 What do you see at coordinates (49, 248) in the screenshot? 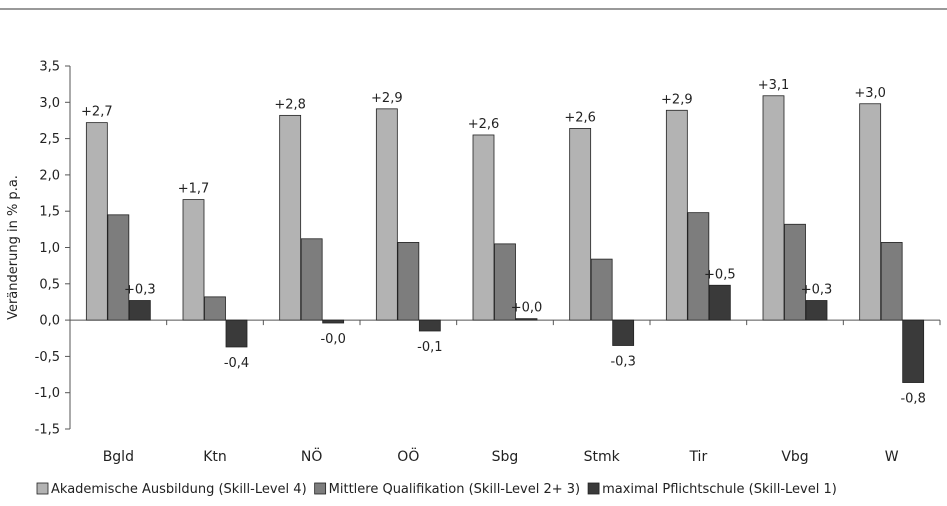
I see `y-tick-label: 1,0` at bounding box center [49, 248].